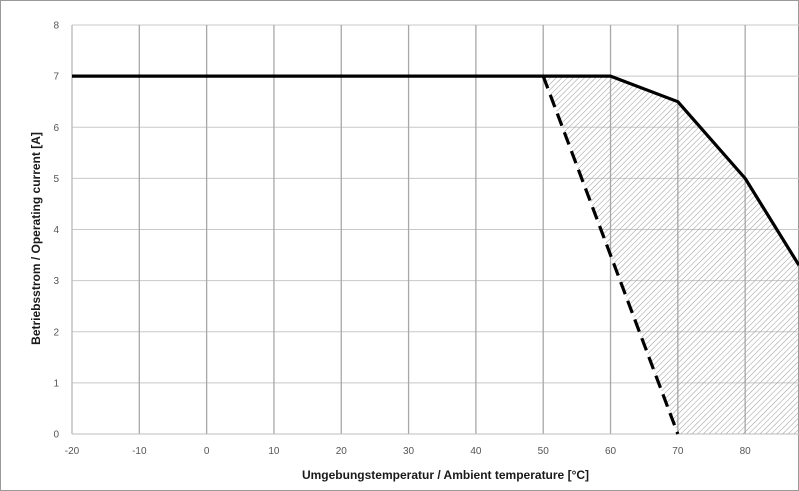 The height and width of the screenshot is (491, 799). Describe the element at coordinates (409, 451) in the screenshot. I see `x-tick-label: 30` at that location.